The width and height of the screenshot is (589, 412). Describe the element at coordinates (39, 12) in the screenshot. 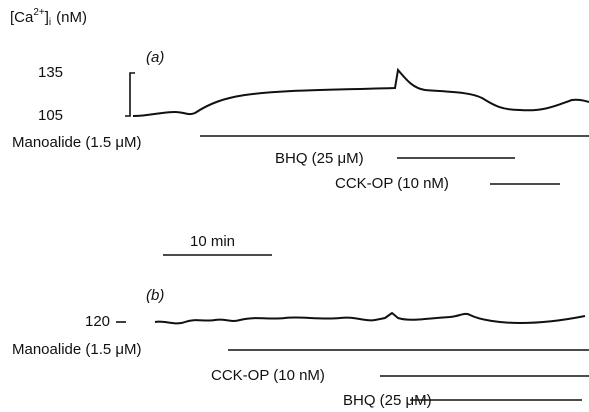

I see `label-sup: 2+` at that location.